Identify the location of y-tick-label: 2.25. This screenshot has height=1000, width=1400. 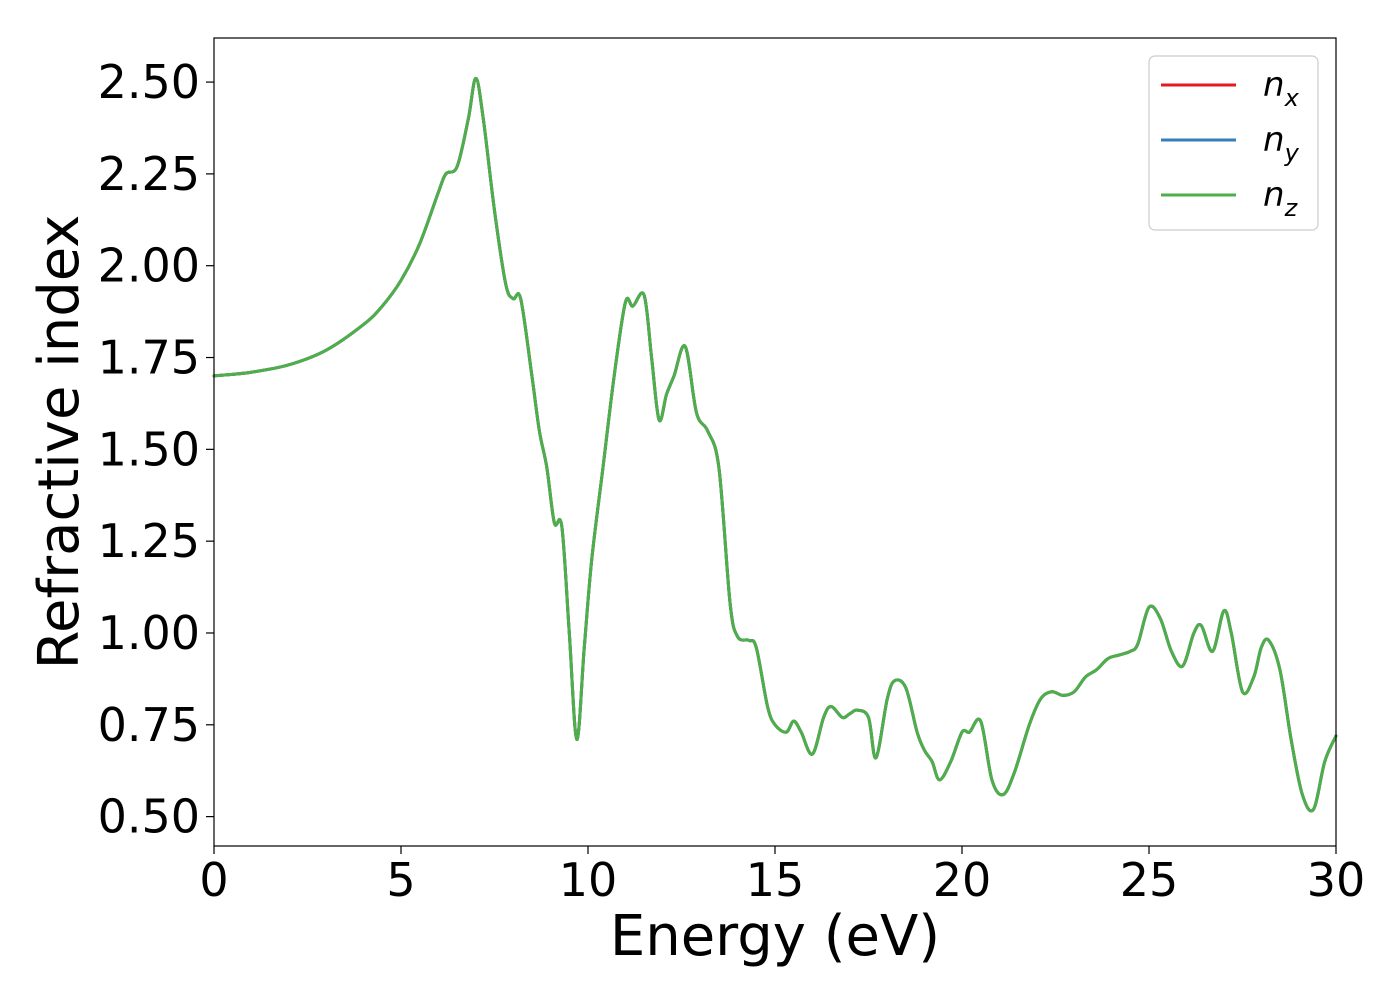
(149, 174).